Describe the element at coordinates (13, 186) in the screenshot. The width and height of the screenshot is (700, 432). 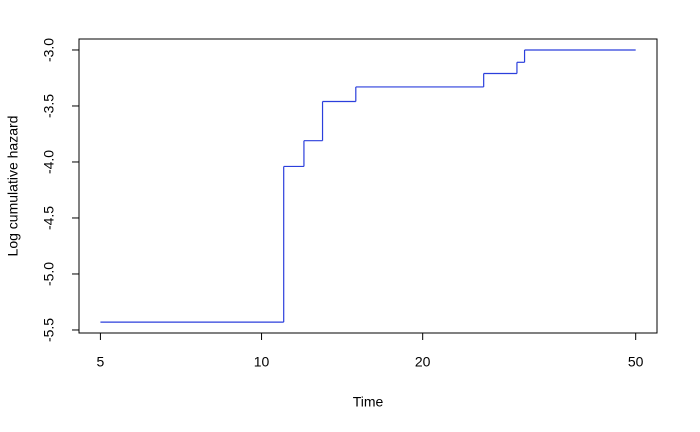
I see `y-axis-title: Log cumulative hazard` at that location.